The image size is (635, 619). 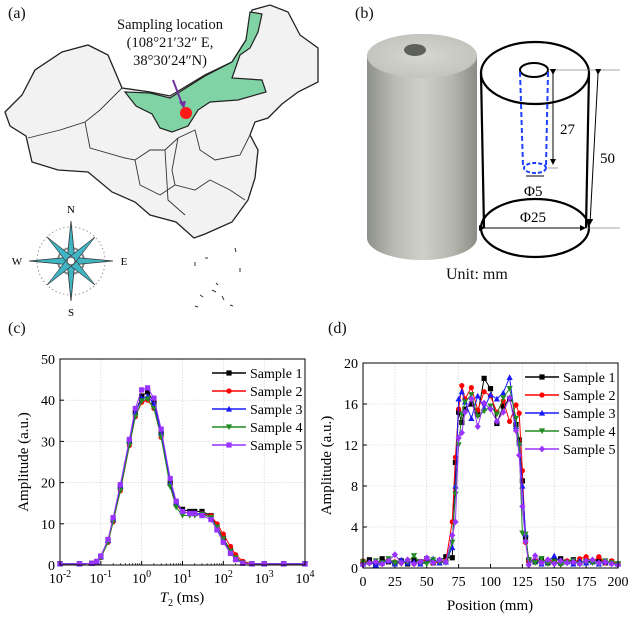 What do you see at coordinates (186, 113) in the screenshot?
I see `sampling-location-marker` at bounding box center [186, 113].